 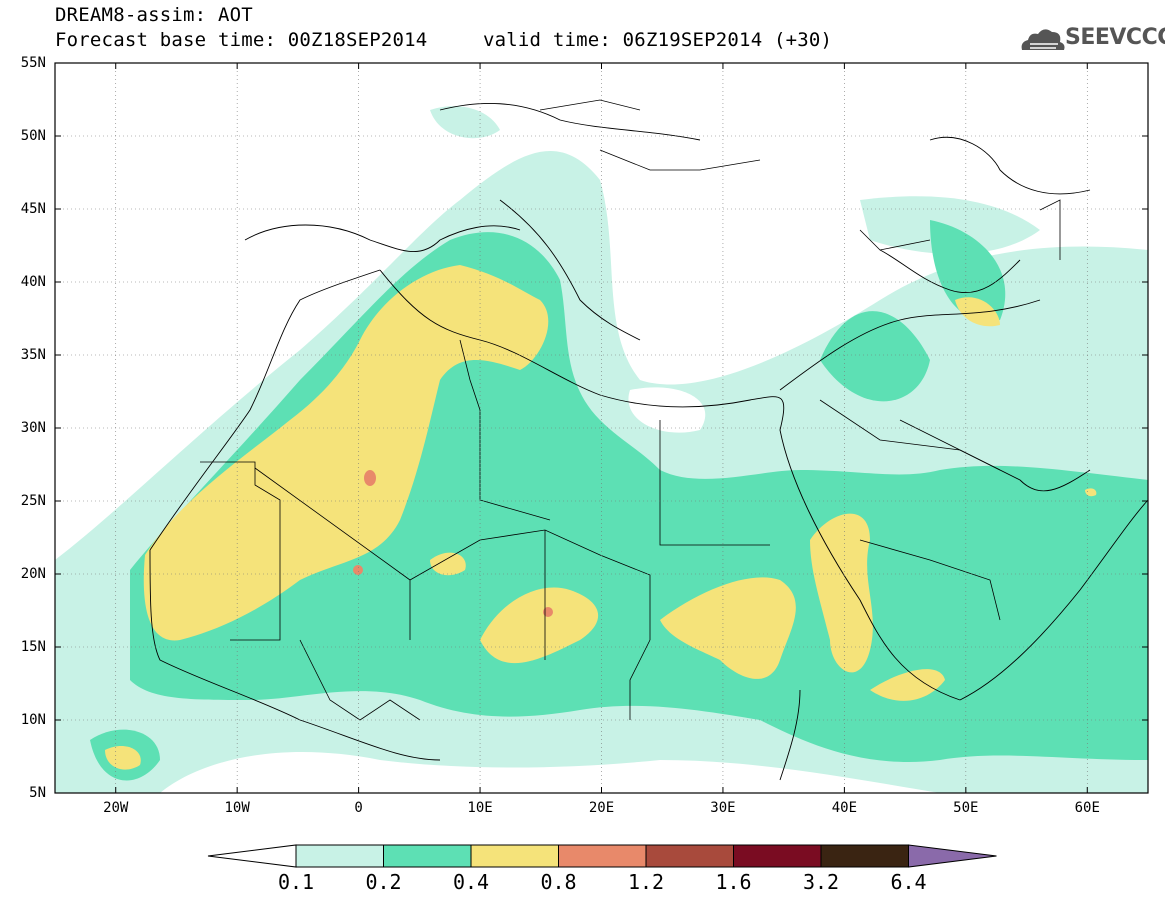 What do you see at coordinates (844, 808) in the screenshot?
I see `lon-label: 40E` at bounding box center [844, 808].